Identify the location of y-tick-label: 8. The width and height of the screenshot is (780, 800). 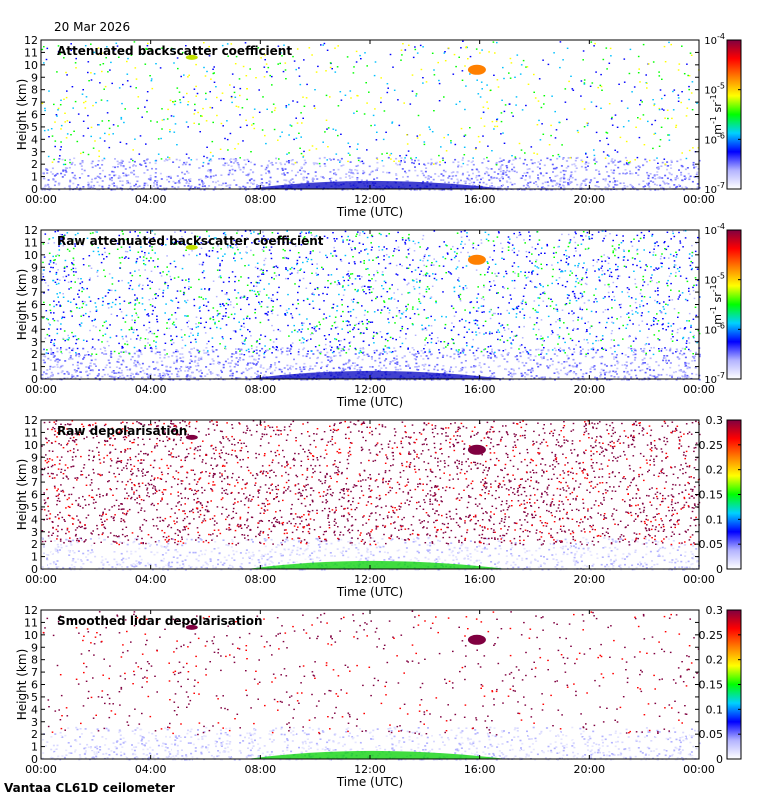
(34, 280).